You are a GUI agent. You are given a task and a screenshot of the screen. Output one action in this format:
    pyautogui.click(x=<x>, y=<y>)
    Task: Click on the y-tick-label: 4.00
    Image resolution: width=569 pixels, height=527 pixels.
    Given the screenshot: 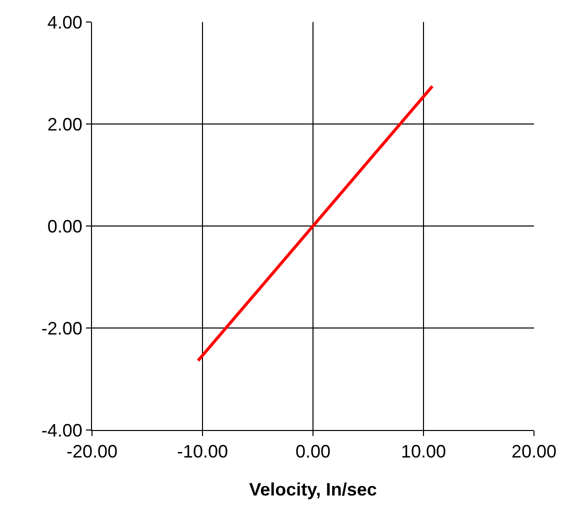 What is the action you would take?
    pyautogui.click(x=64, y=22)
    